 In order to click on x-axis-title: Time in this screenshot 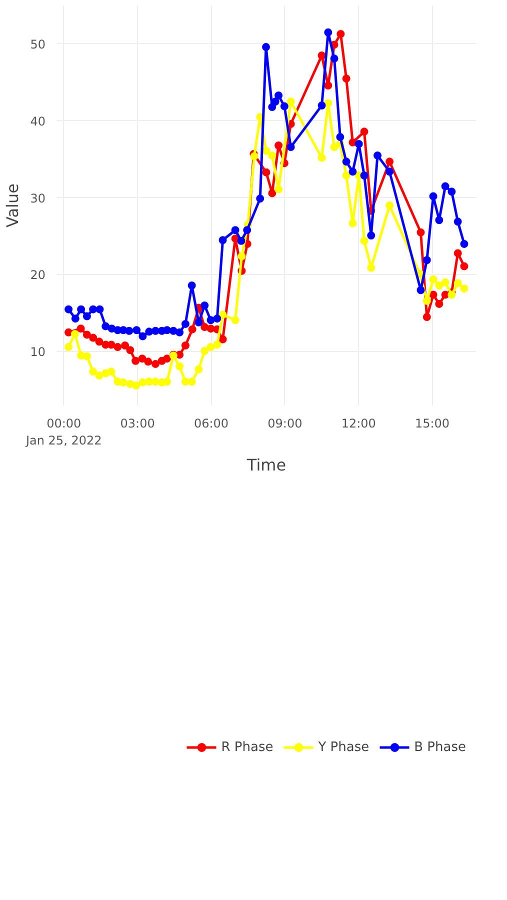, I will do `click(266, 464)`.